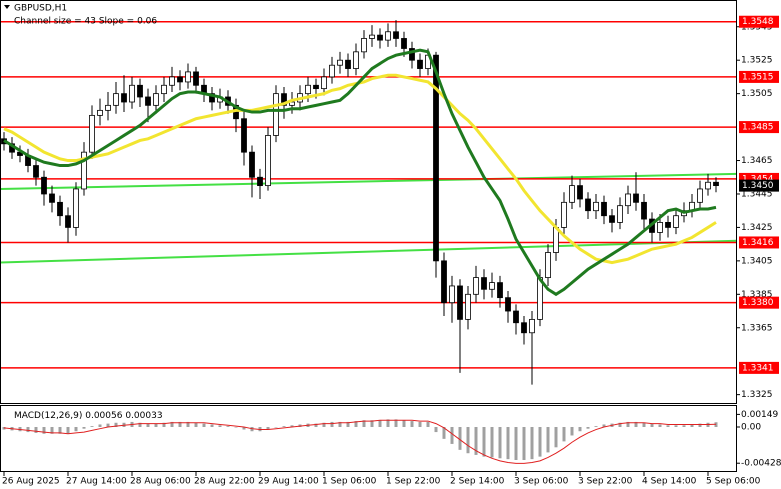 This screenshot has width=781, height=489. What do you see at coordinates (224, 482) in the screenshot?
I see `x-tick-label: 28 Aug 22:00` at bounding box center [224, 482].